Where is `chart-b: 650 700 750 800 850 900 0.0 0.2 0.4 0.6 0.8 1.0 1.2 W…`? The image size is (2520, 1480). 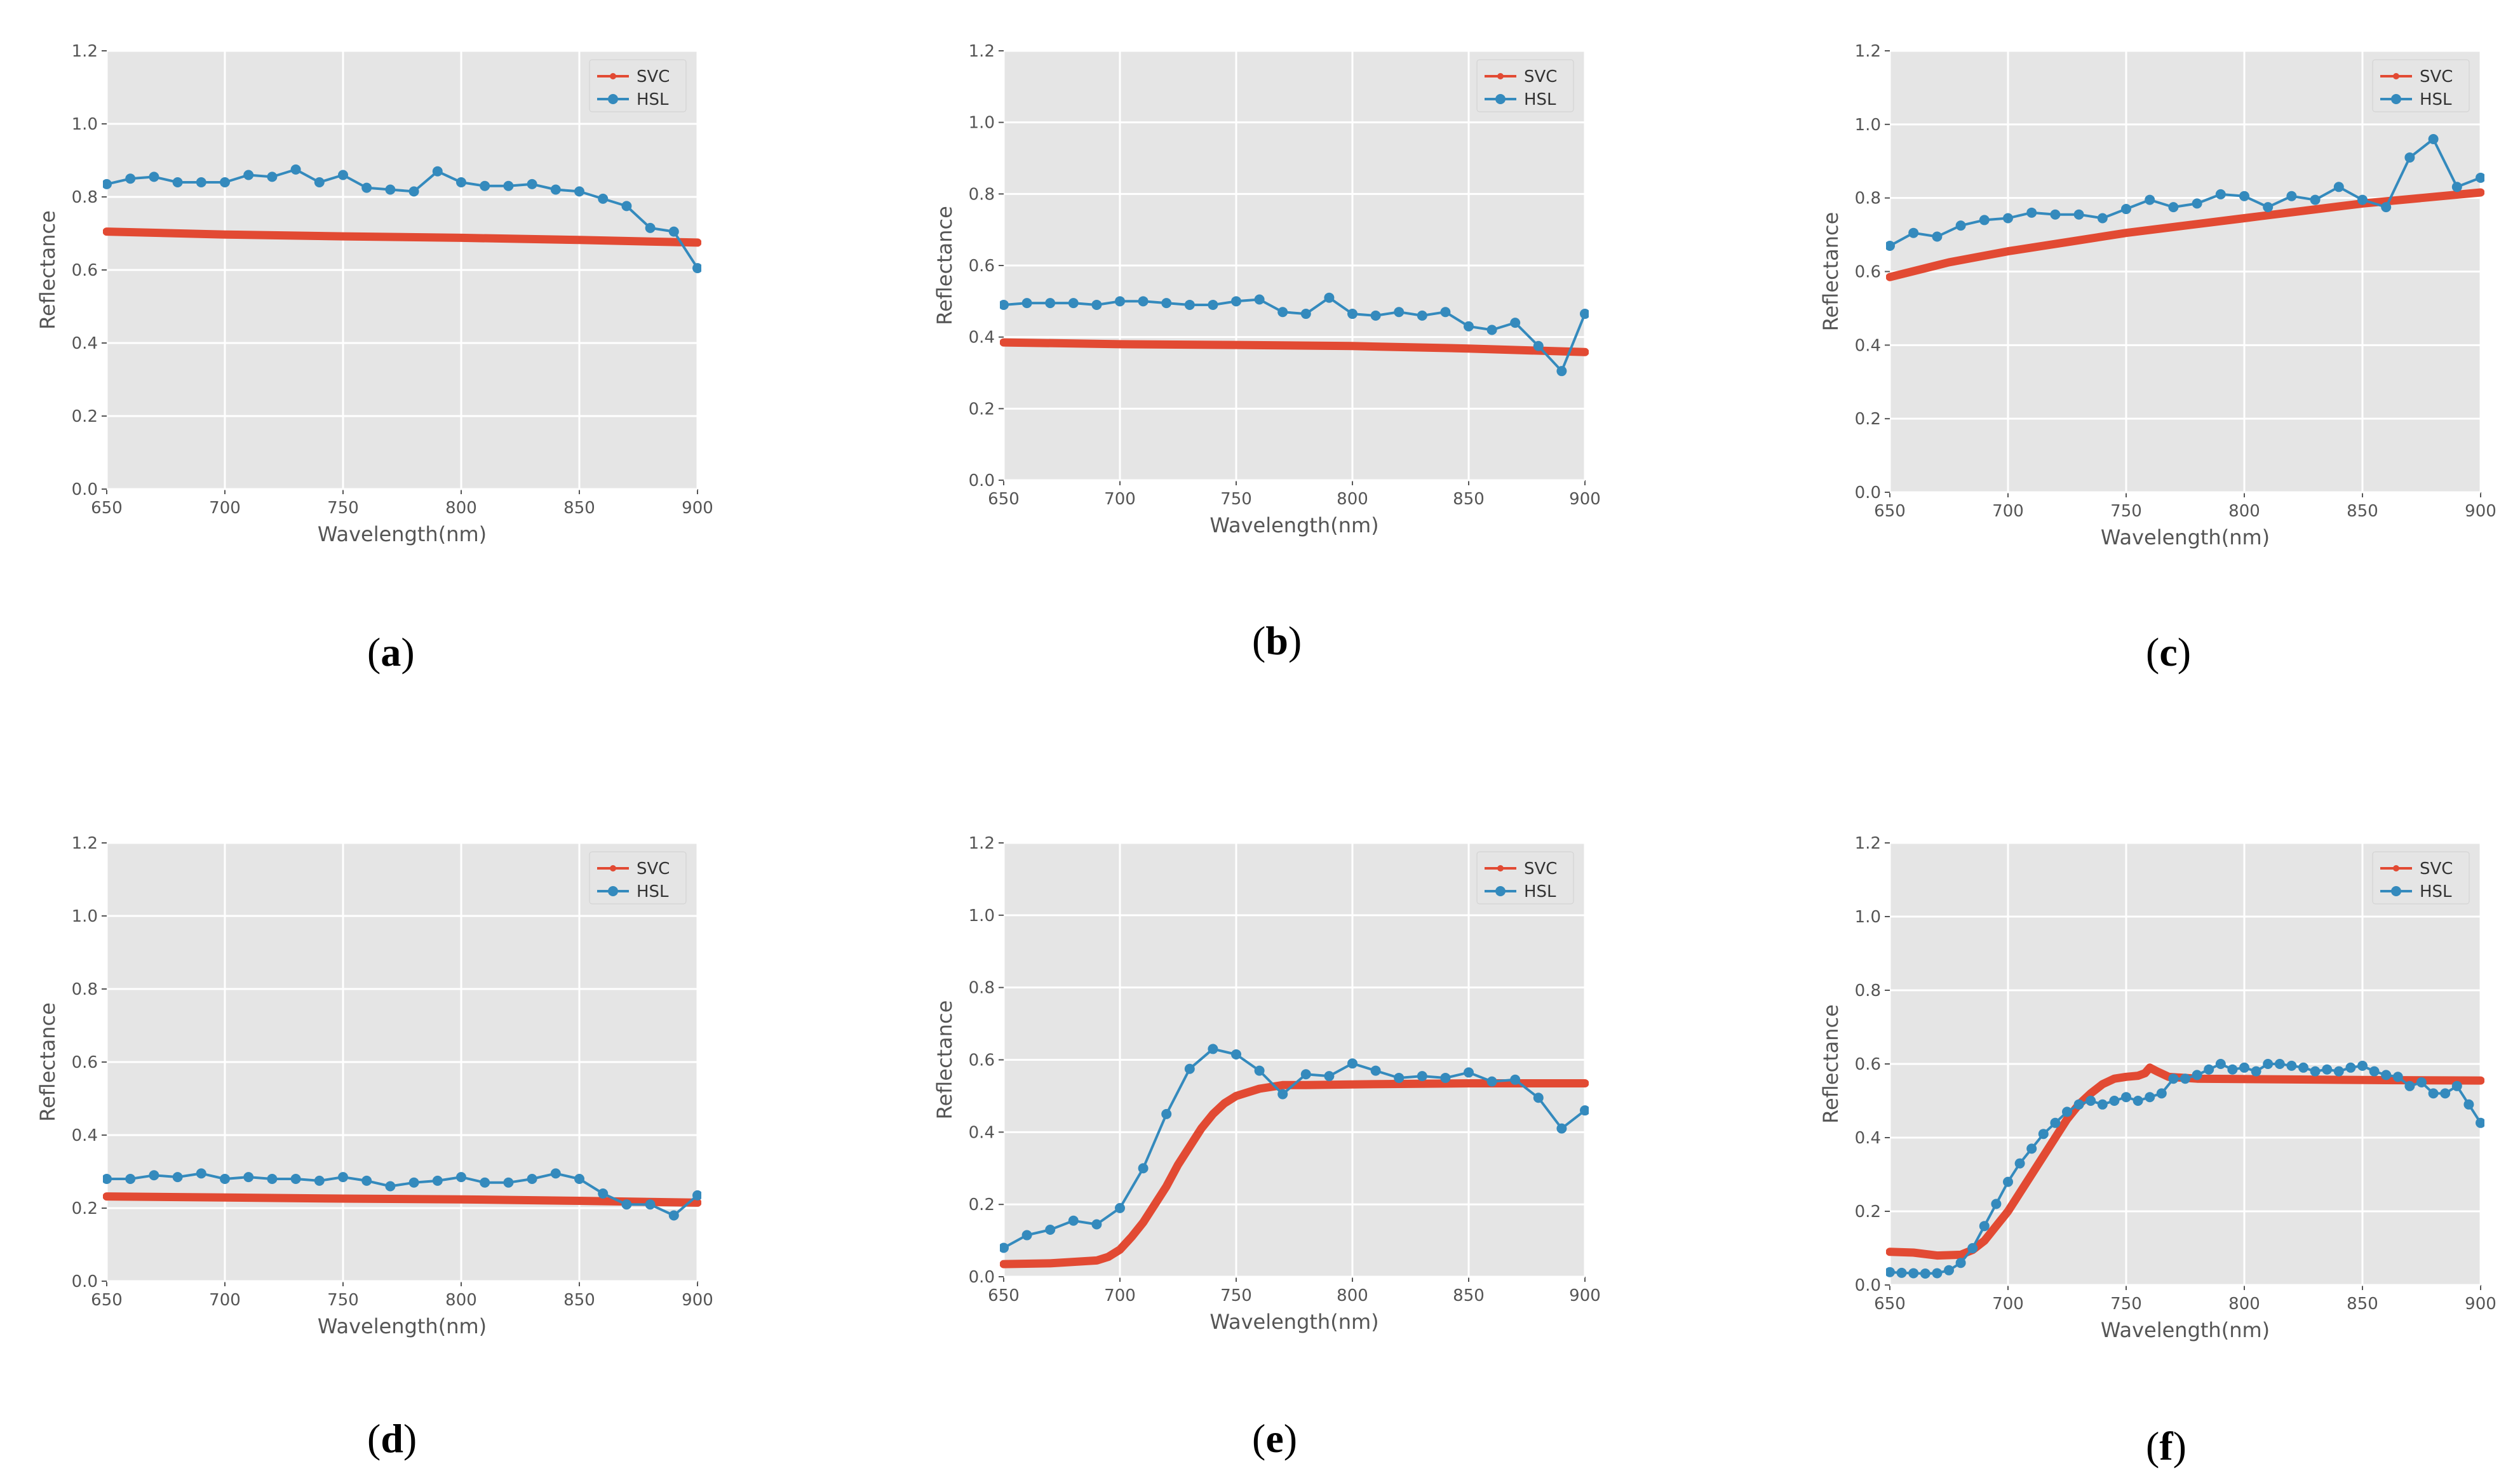 chart-b: 650 700 750 800 850 900 0.0 0.2 0.4 0.6 0.8 1.0 1.2 W… is located at coordinates (1267, 289).